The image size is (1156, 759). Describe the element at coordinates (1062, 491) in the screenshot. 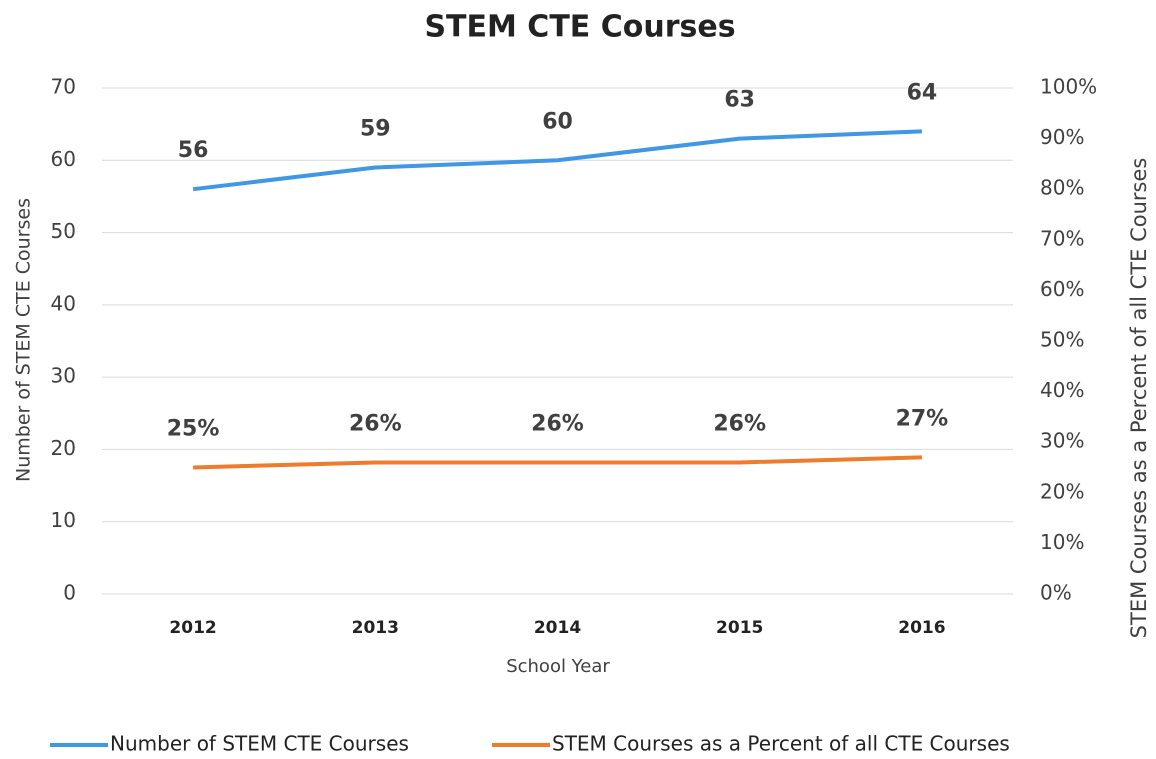

I see `y2-tick-label: 20%` at that location.